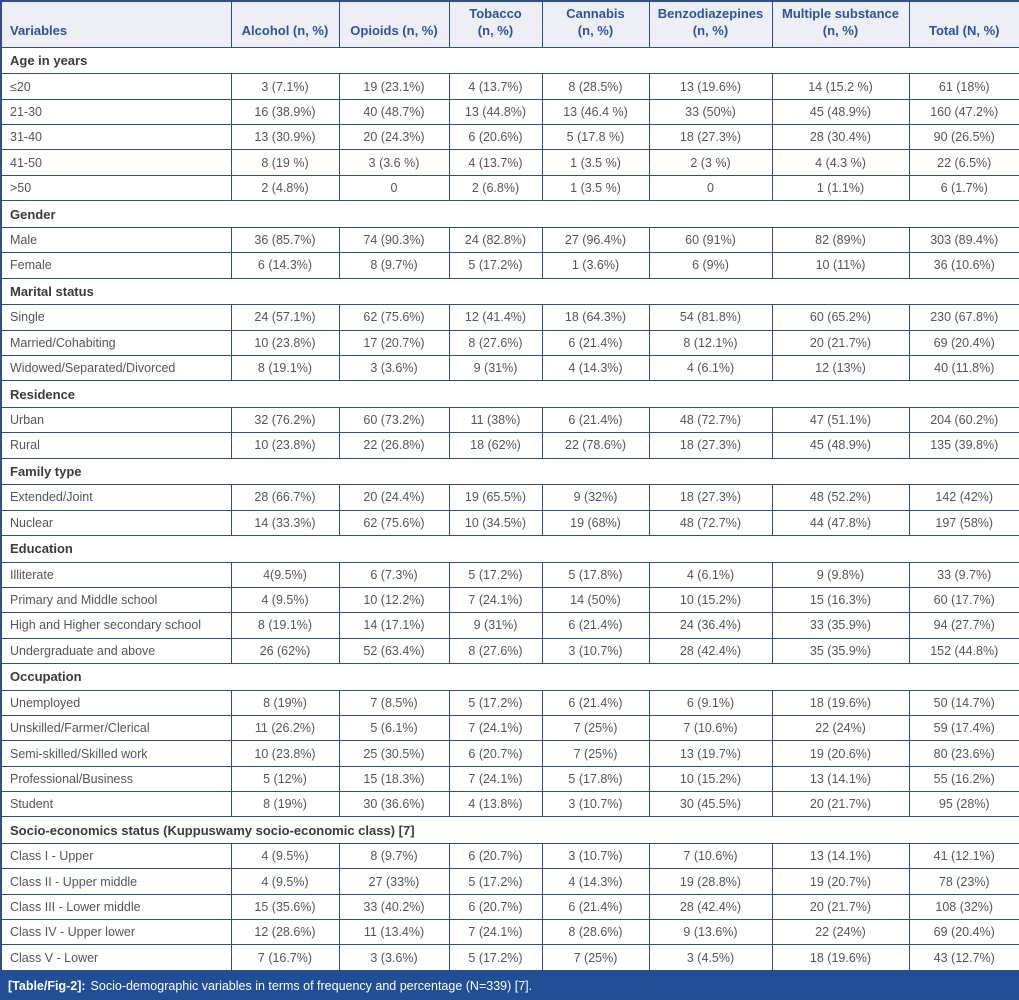  What do you see at coordinates (595, 804) in the screenshot?
I see `data-cell: 3 (10.7%)` at bounding box center [595, 804].